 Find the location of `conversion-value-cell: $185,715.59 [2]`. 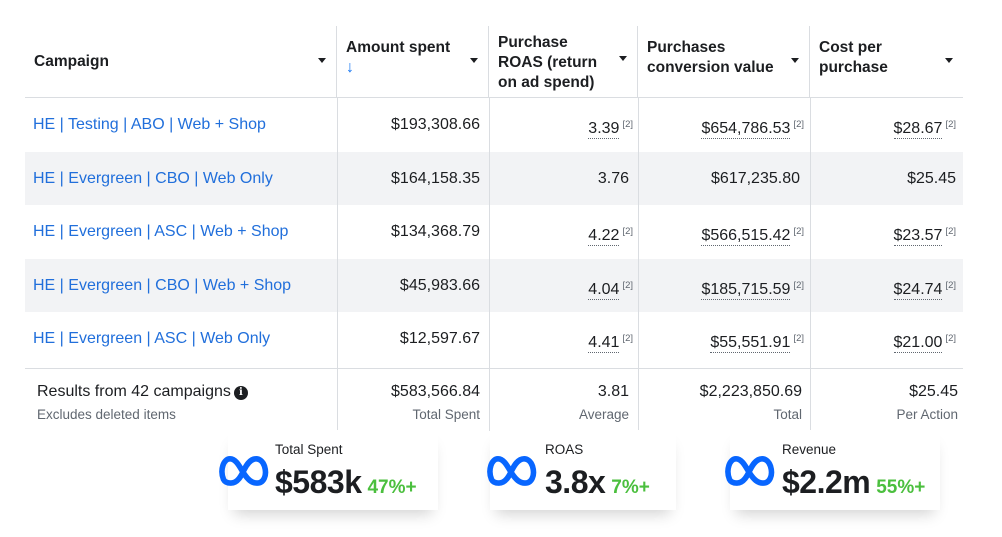

conversion-value-cell: $185,715.59 [2] is located at coordinates (721, 286).